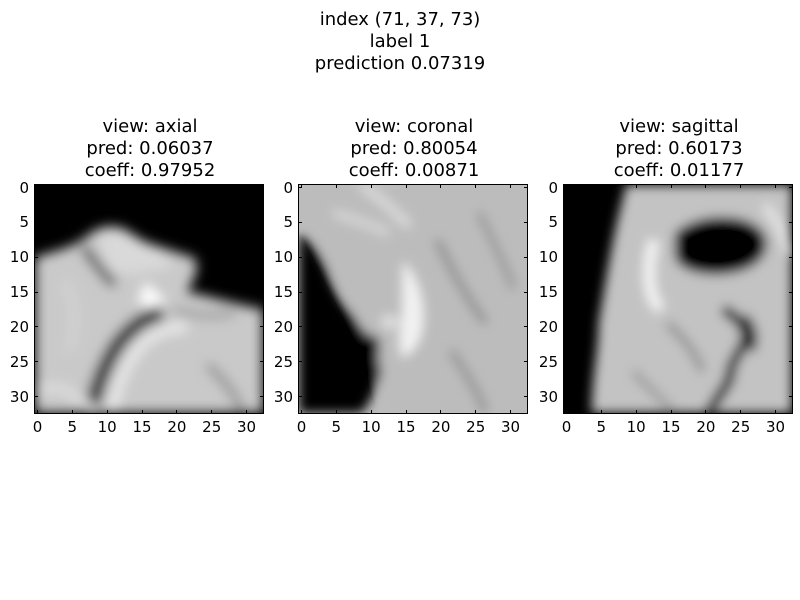 The width and height of the screenshot is (800, 600). I want to click on panel-title-view: view: sagittal, so click(666, 127).